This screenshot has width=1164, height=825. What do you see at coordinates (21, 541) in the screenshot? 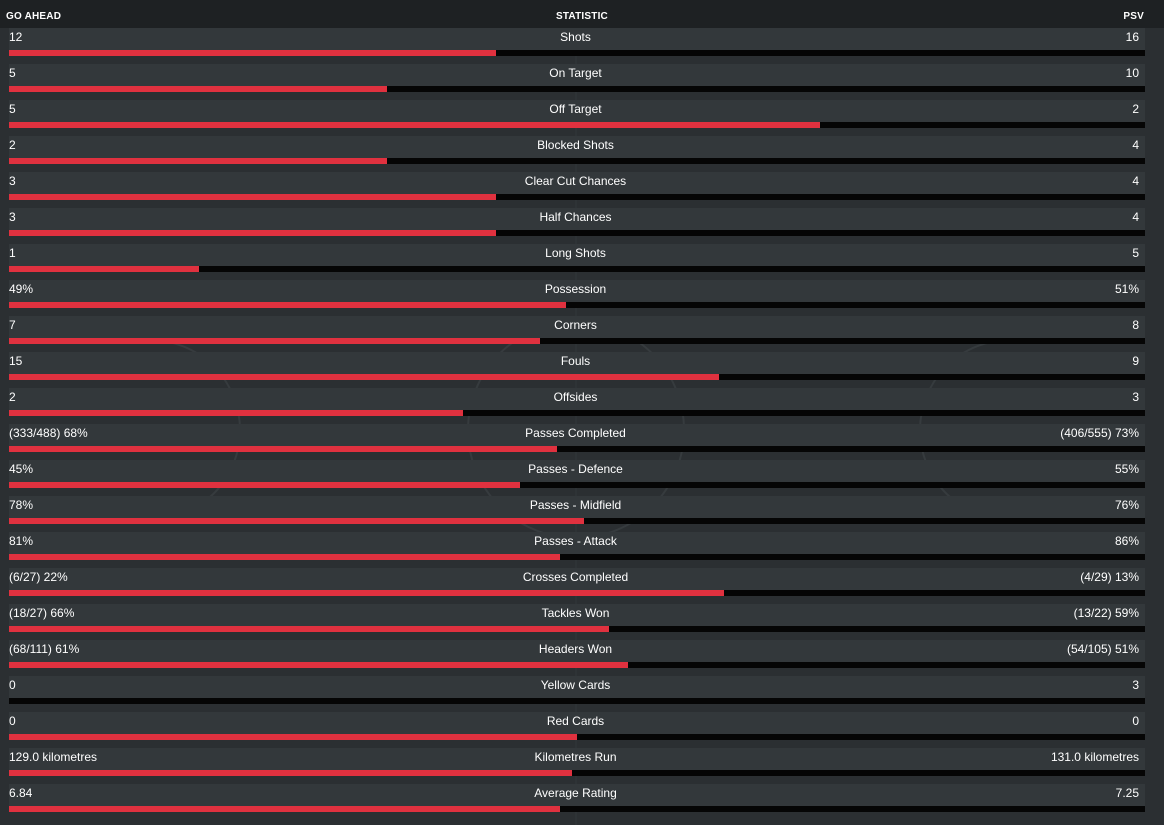
I see `home-stat-value: 81%` at bounding box center [21, 541].